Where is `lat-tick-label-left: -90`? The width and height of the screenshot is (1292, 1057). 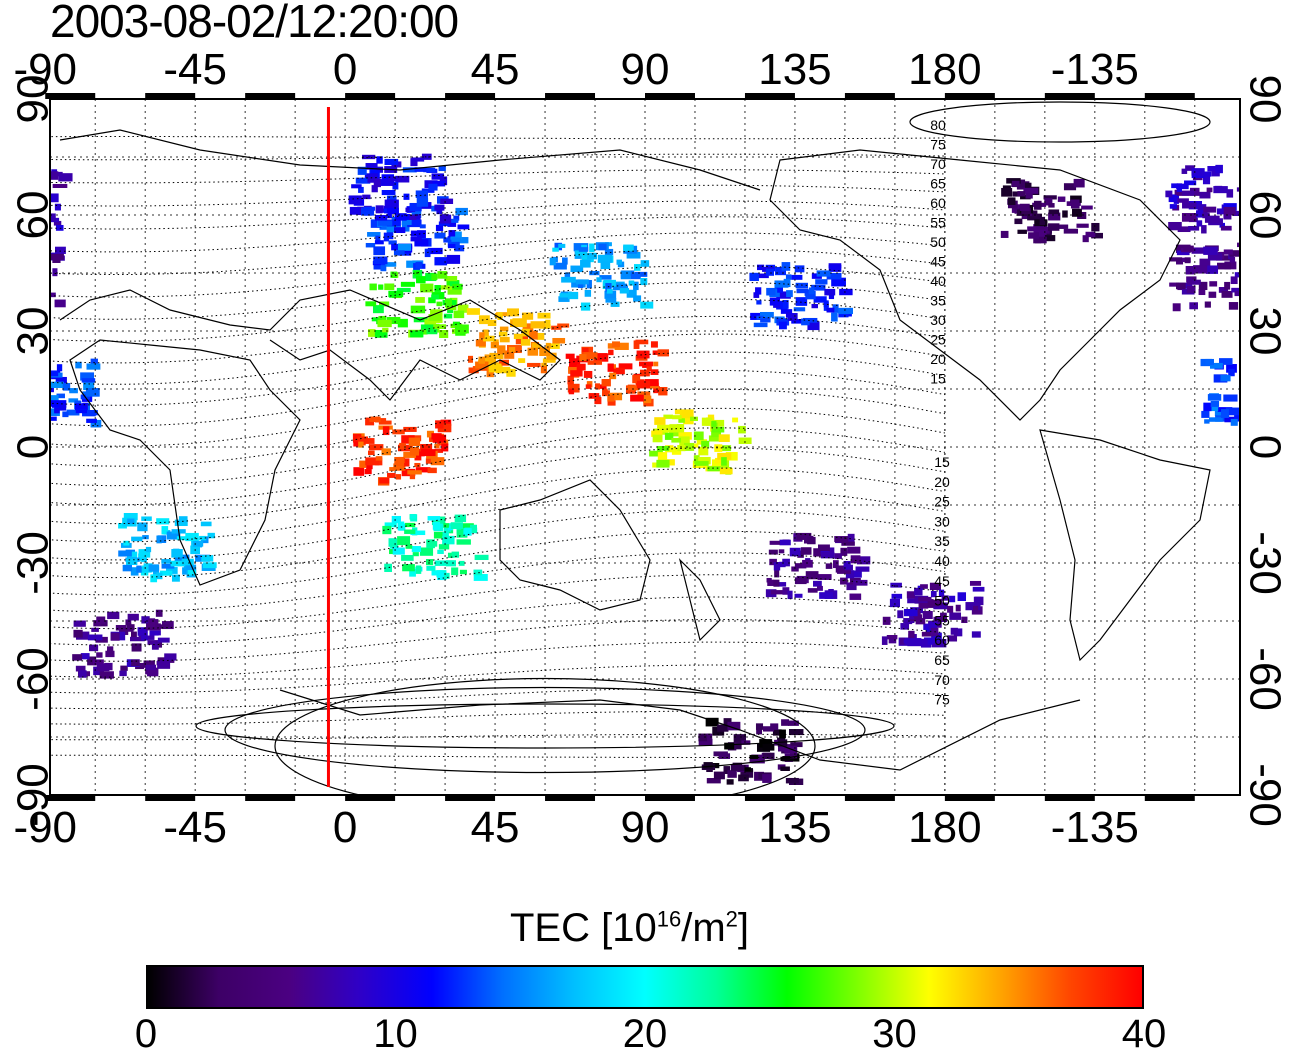 lat-tick-label-left: -90 is located at coordinates (33, 795).